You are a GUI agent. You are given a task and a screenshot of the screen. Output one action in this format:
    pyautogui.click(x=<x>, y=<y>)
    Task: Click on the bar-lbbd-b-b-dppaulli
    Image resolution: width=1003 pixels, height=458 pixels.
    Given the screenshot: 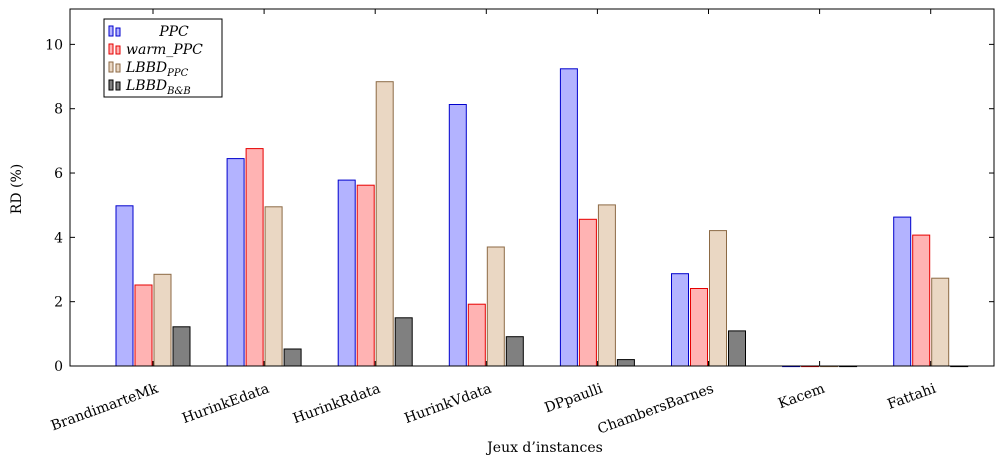 What is the action you would take?
    pyautogui.click(x=625, y=363)
    